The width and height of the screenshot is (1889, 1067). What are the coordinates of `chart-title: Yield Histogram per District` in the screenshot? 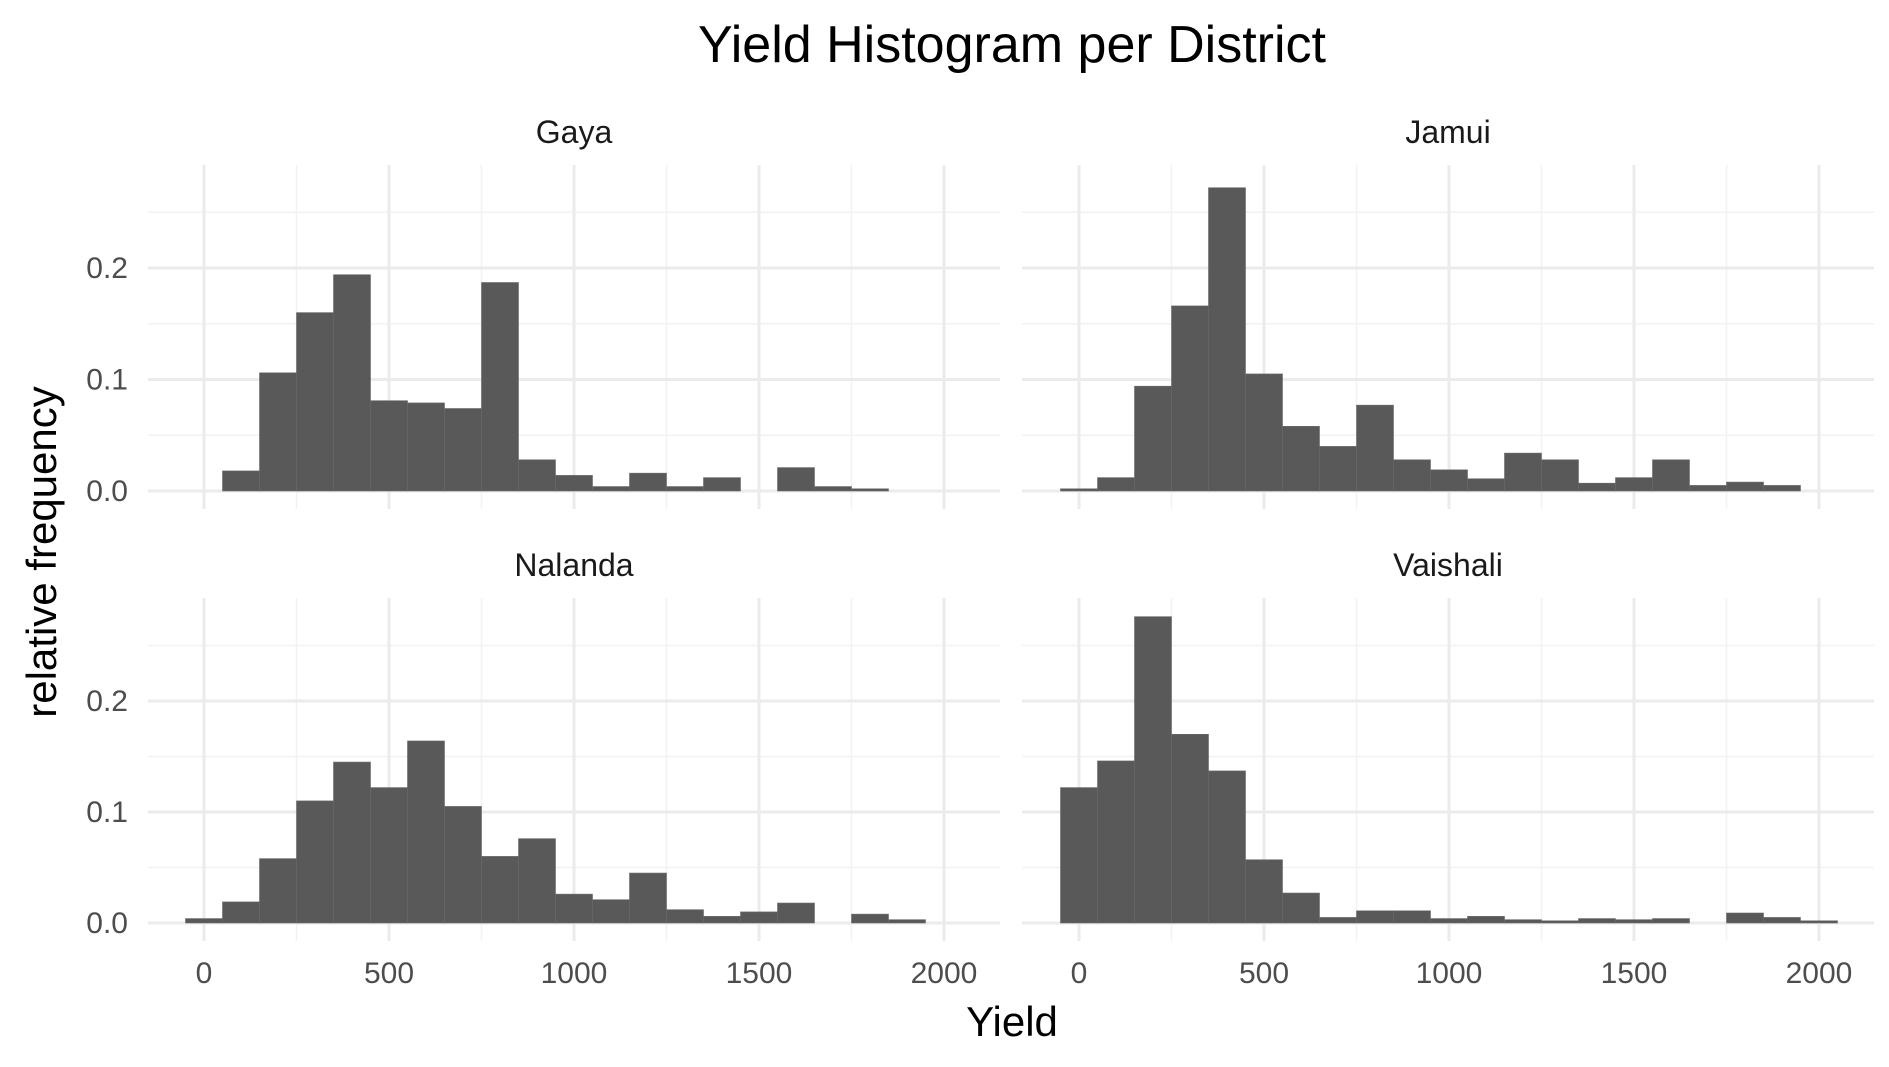 It's located at (1012, 45).